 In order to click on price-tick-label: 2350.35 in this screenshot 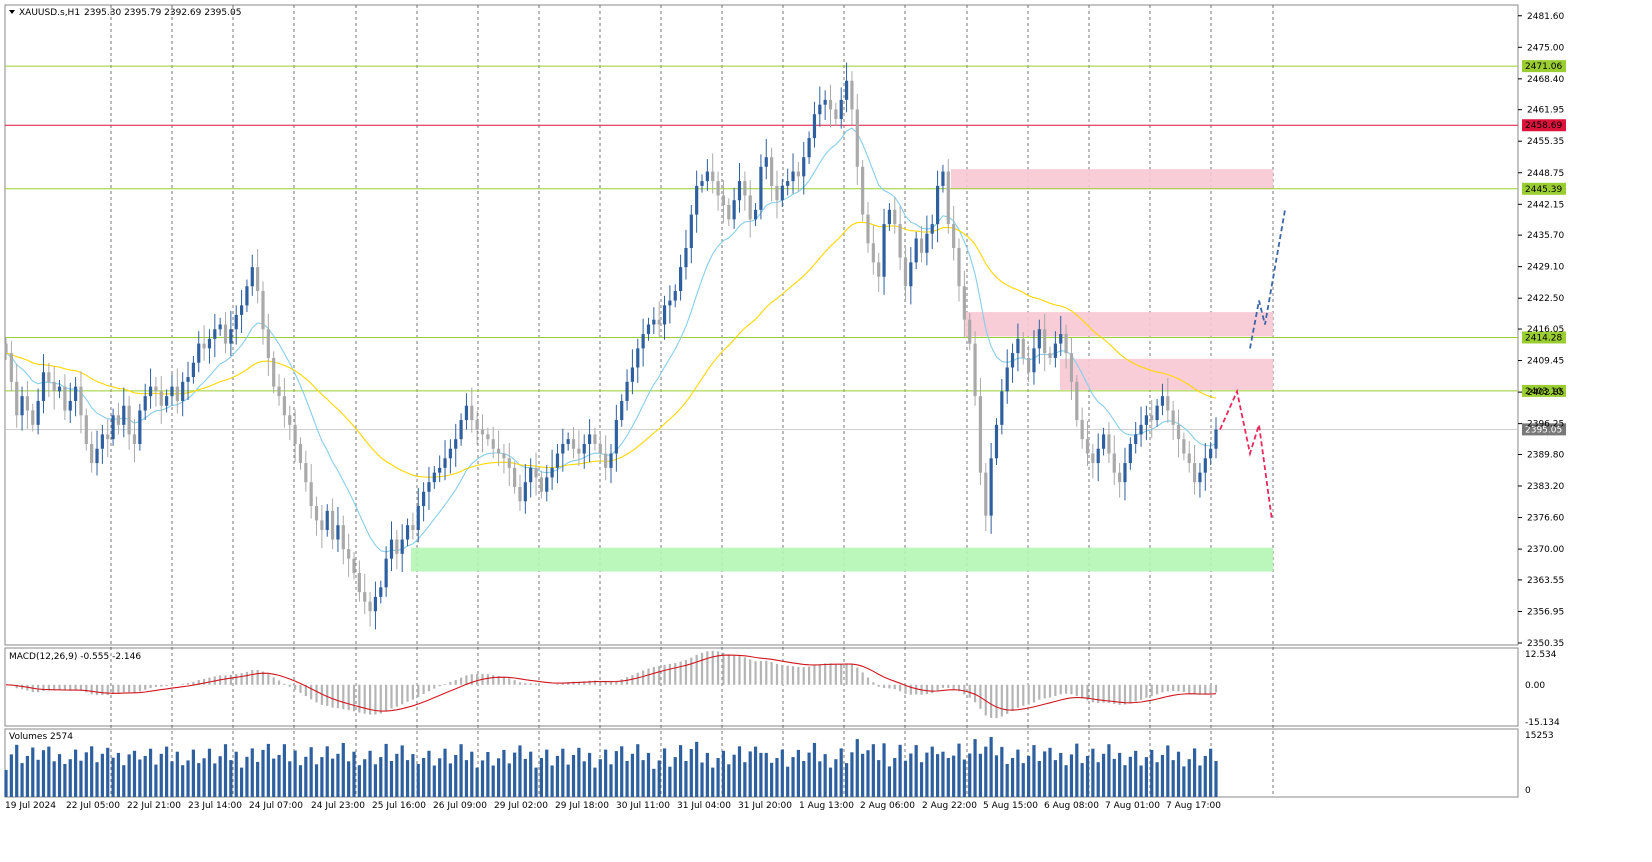, I will do `click(1545, 644)`.